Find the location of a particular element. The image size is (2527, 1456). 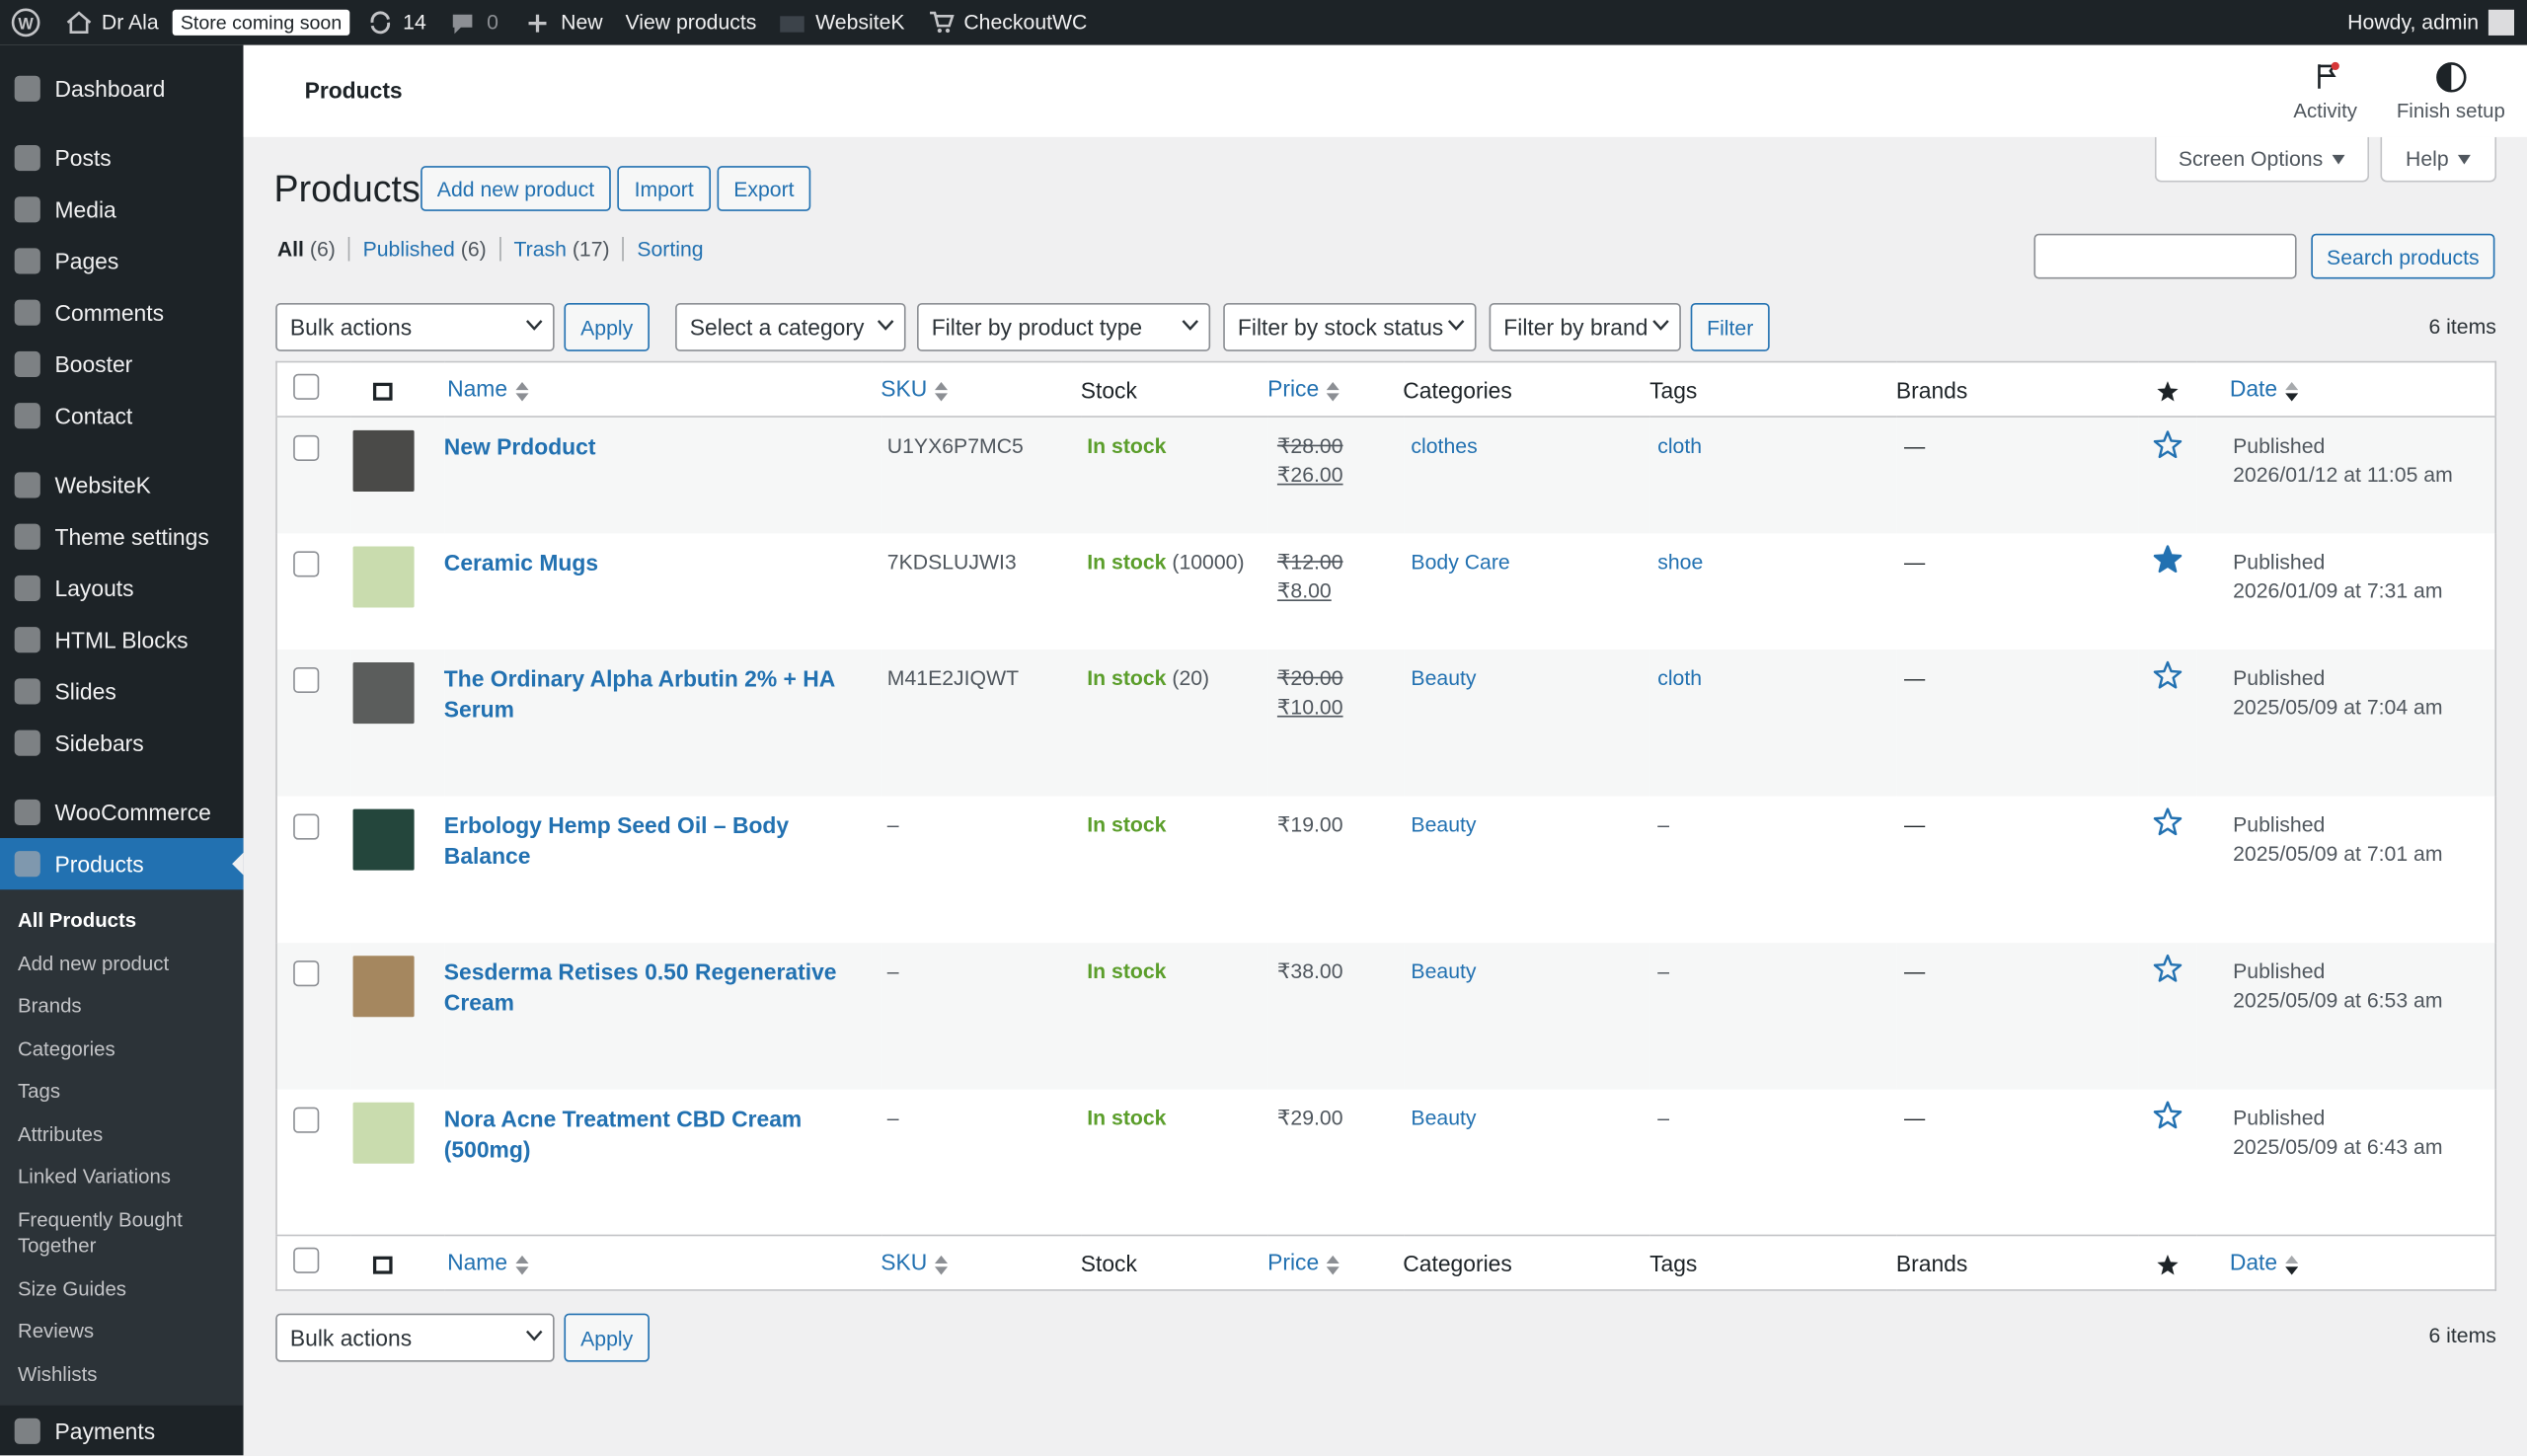

screen-options-label: Screen Options is located at coordinates (2251, 159).